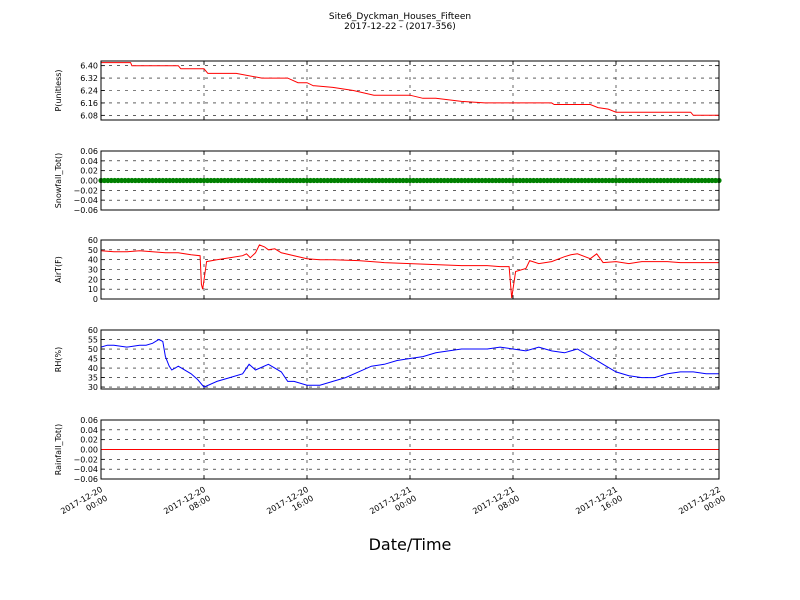  Describe the element at coordinates (84, 505) in the screenshot. I see `x-tick-label: 2017-12-2000:00` at that location.